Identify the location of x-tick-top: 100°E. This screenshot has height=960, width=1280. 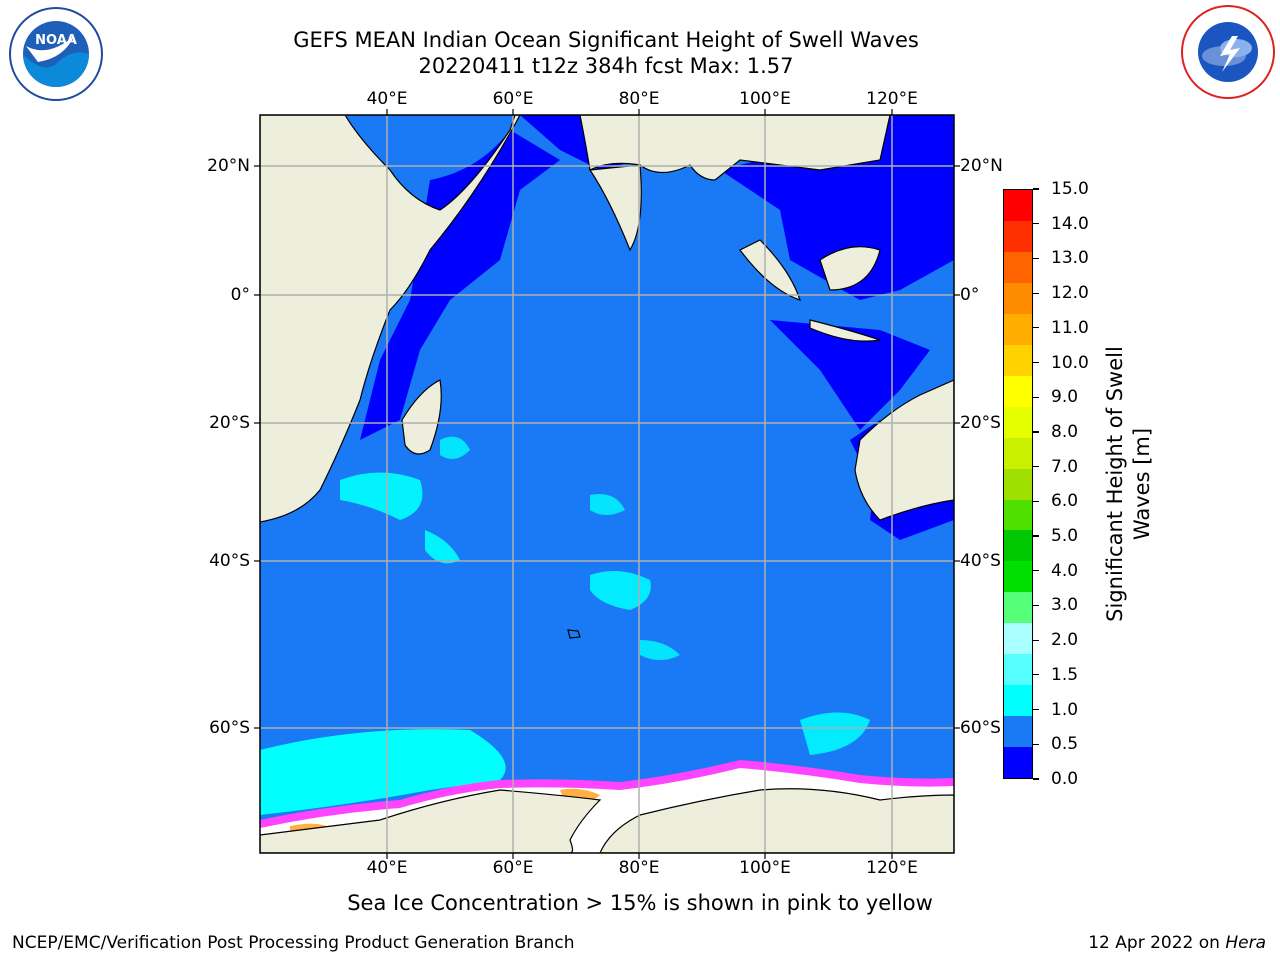
(765, 99).